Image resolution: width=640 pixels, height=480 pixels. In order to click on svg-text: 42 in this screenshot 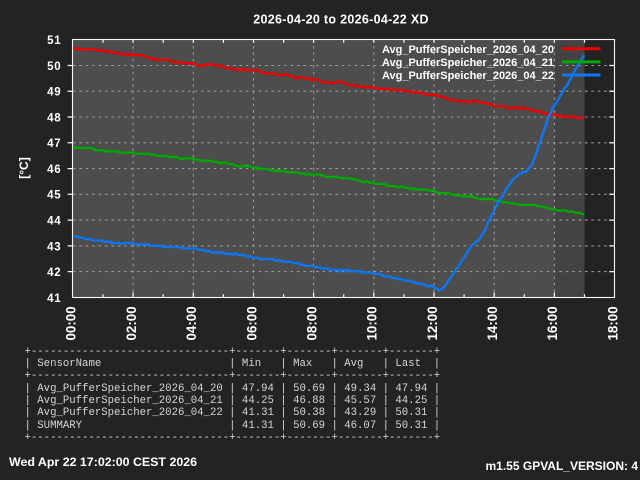, I will do `click(54, 273)`.